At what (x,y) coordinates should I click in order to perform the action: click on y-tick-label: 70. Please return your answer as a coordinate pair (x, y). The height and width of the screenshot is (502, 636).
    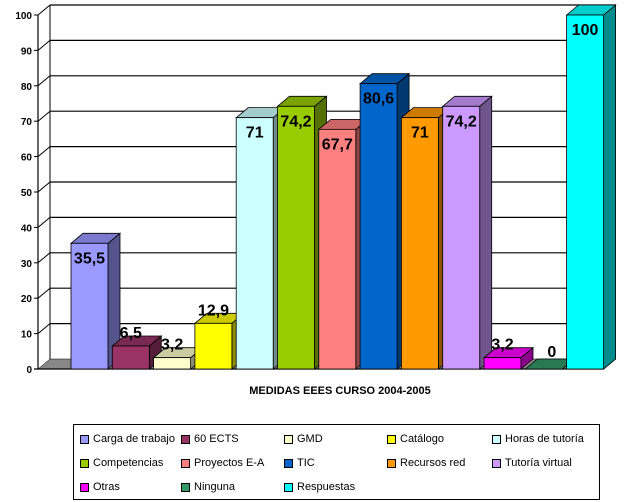
    Looking at the image, I should click on (27, 122).